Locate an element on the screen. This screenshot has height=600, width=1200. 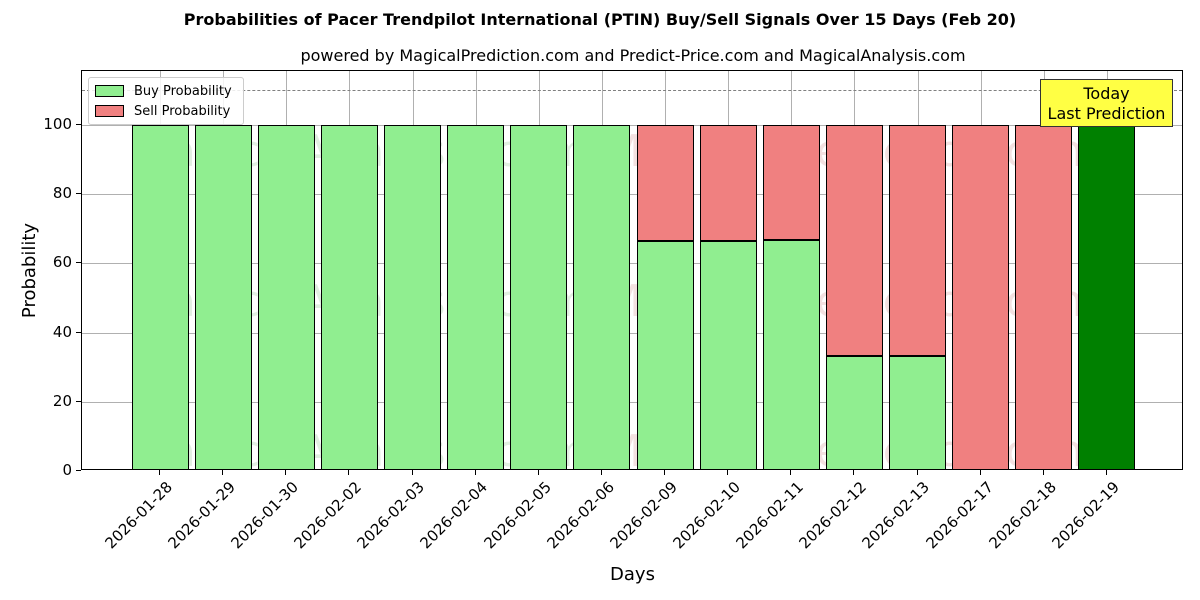
x-tick-label: 2026-02-09 is located at coordinates (643, 515).